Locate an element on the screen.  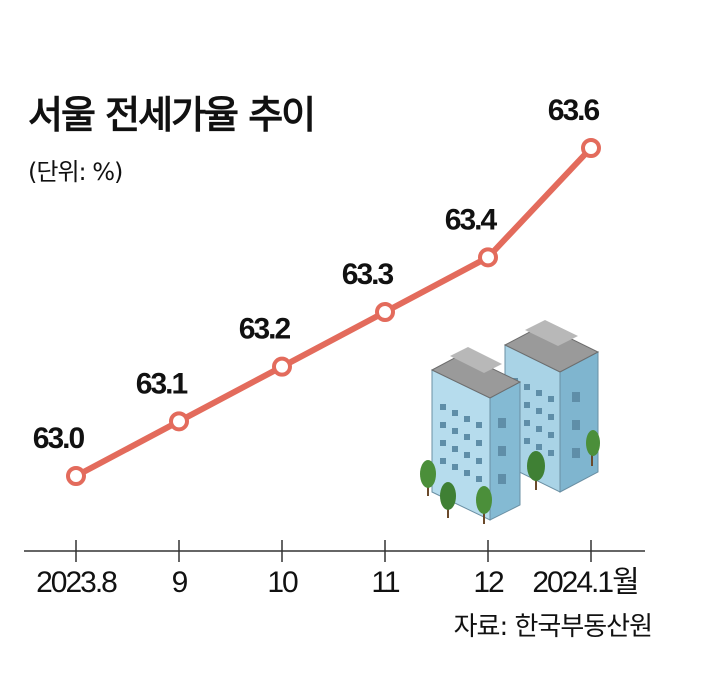
data-label: 63.1 is located at coordinates (162, 383).